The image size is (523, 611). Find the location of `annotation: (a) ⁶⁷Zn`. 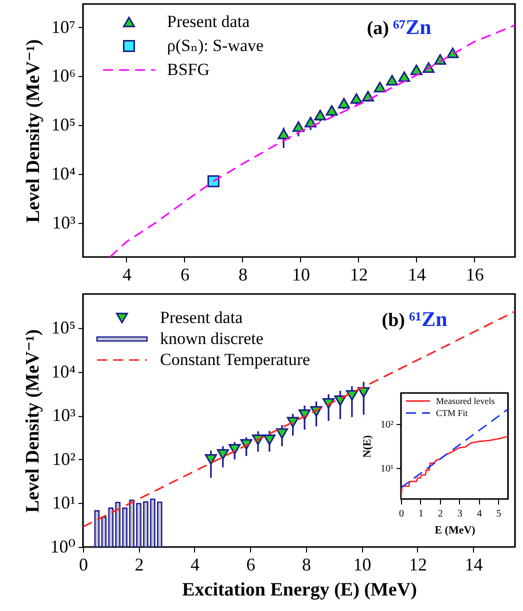

annotation: (a) ⁶⁷Zn is located at coordinates (399, 27).